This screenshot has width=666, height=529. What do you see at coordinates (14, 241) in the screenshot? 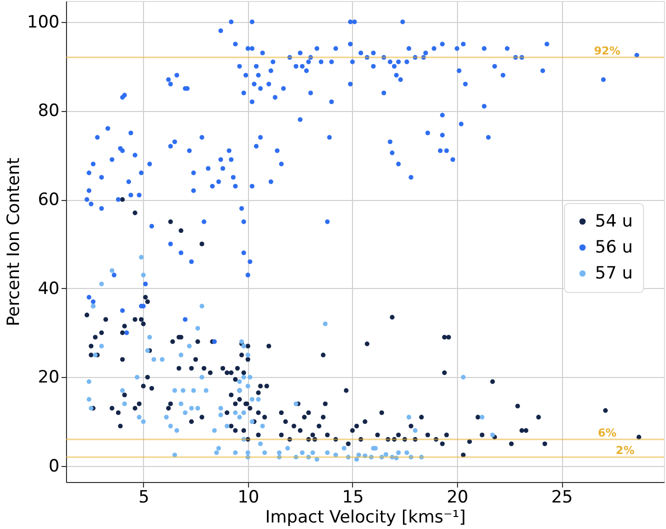
I see `y-axis-title: Percent Ion Content` at bounding box center [14, 241].